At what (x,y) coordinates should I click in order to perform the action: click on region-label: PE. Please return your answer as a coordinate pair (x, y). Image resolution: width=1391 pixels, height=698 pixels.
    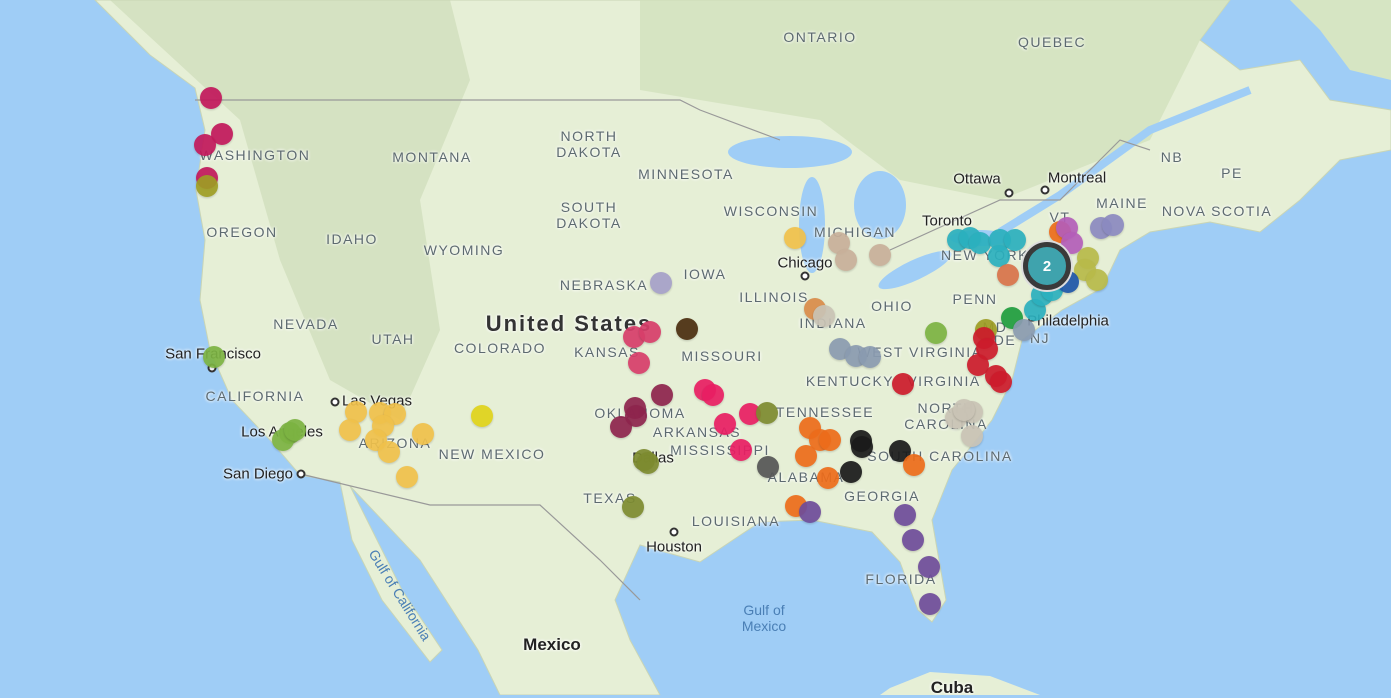
    Looking at the image, I should click on (1232, 173).